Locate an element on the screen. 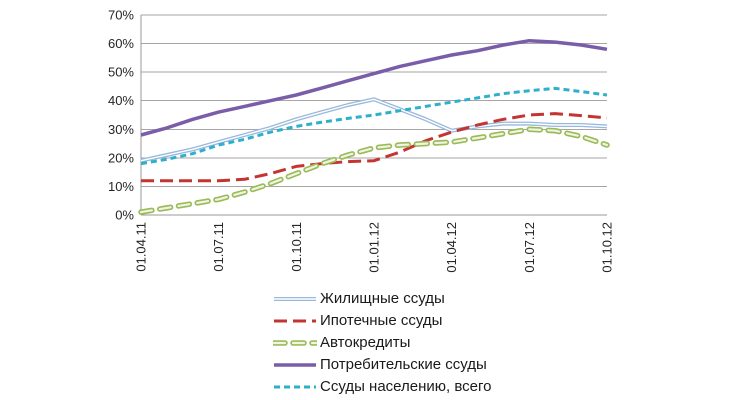 The width and height of the screenshot is (750, 400). legend-item-ipotechnye: Ипотечные ссуды is located at coordinates (382, 321).